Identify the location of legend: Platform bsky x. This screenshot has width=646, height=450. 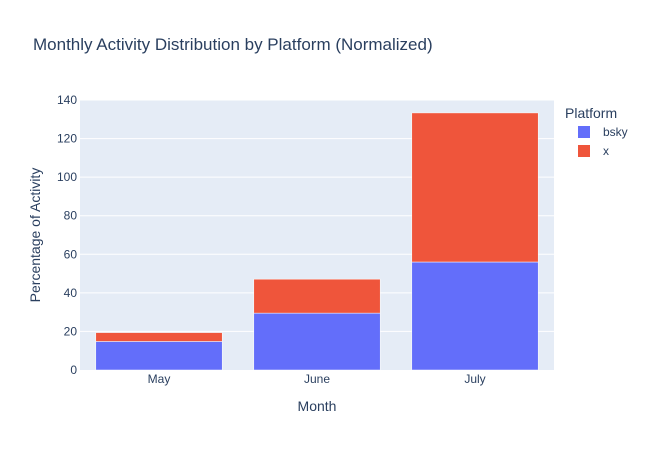
(596, 131).